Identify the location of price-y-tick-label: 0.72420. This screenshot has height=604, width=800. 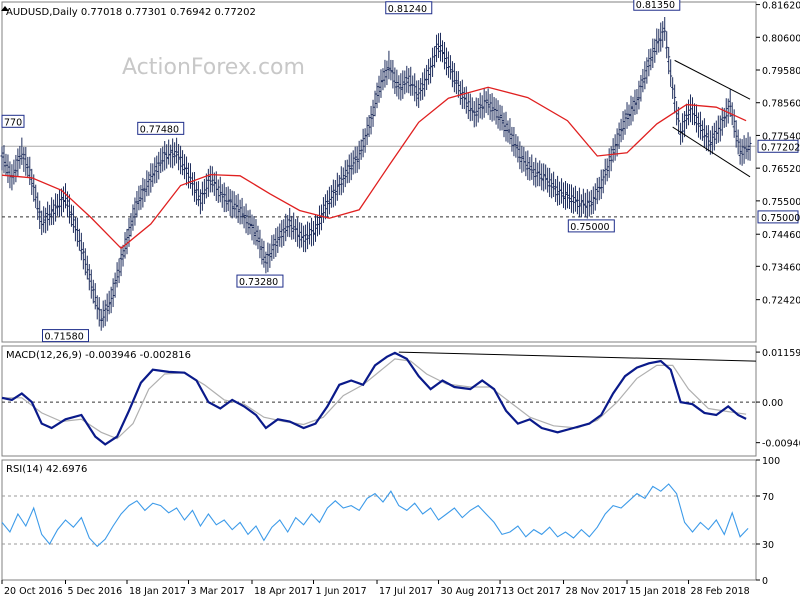
(781, 301).